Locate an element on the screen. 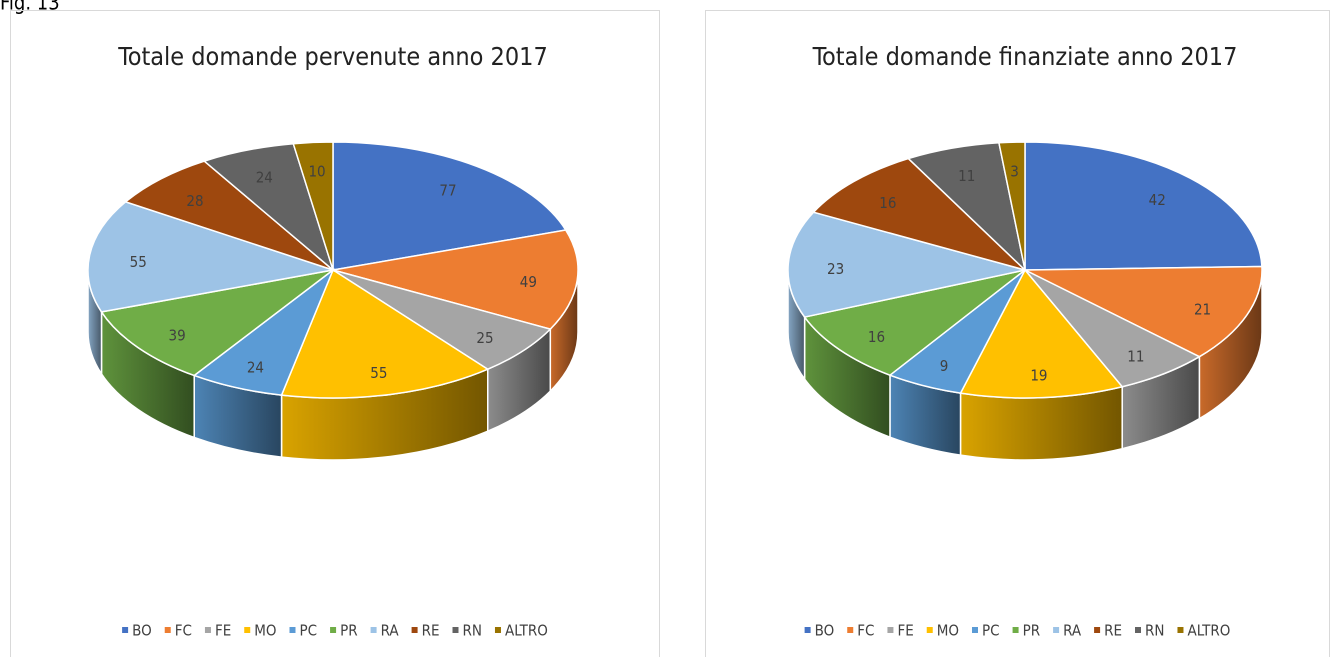  data-label: 3 is located at coordinates (1014, 171).